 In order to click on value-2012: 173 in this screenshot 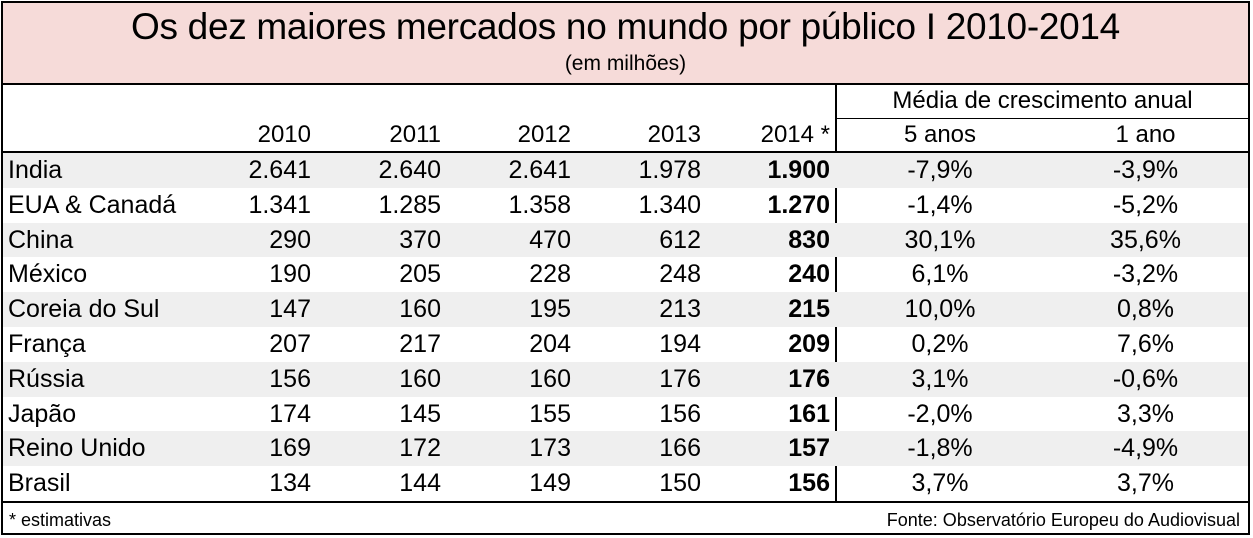, I will do `click(550, 448)`.